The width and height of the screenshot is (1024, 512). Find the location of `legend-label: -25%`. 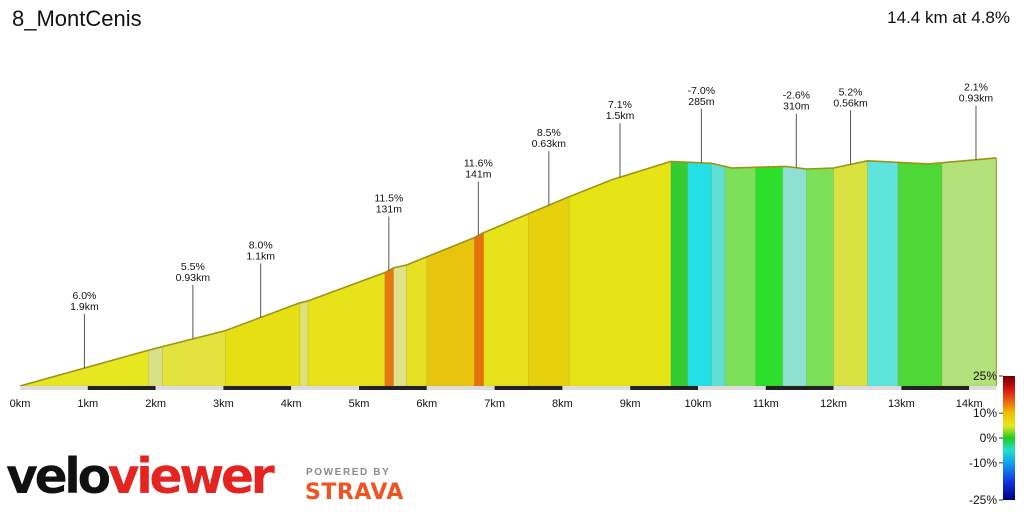

legend-label: -25% is located at coordinates (983, 500).